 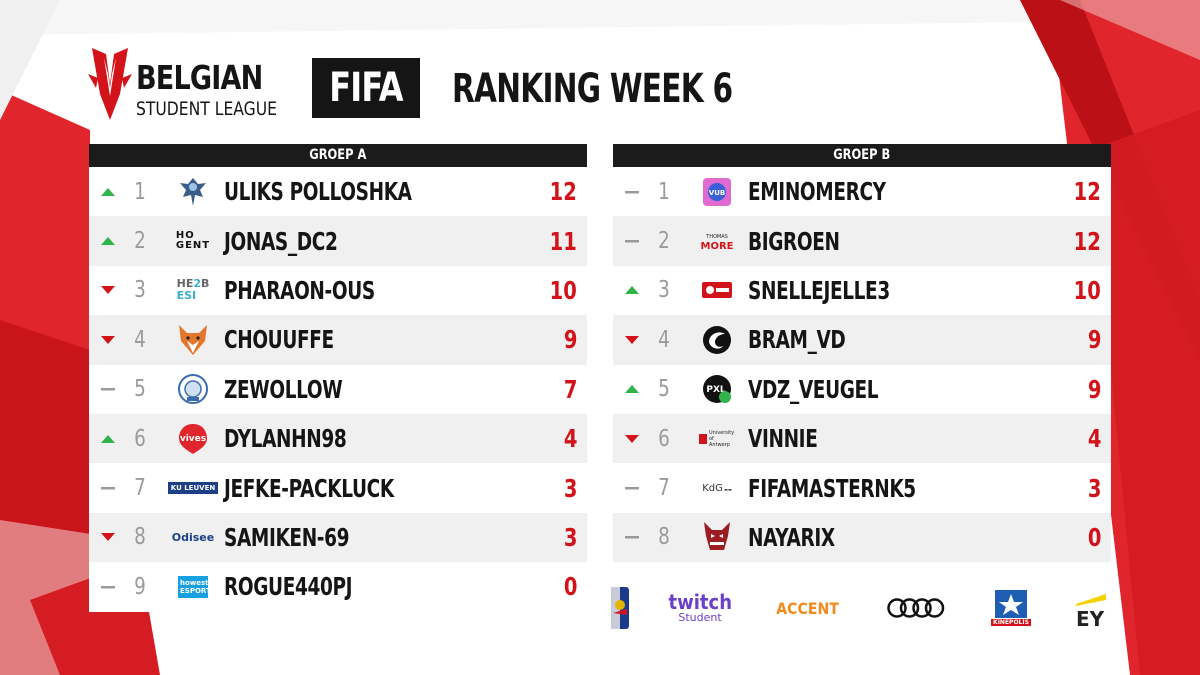 What do you see at coordinates (862, 155) in the screenshot?
I see `group-b-header: GROEP B` at bounding box center [862, 155].